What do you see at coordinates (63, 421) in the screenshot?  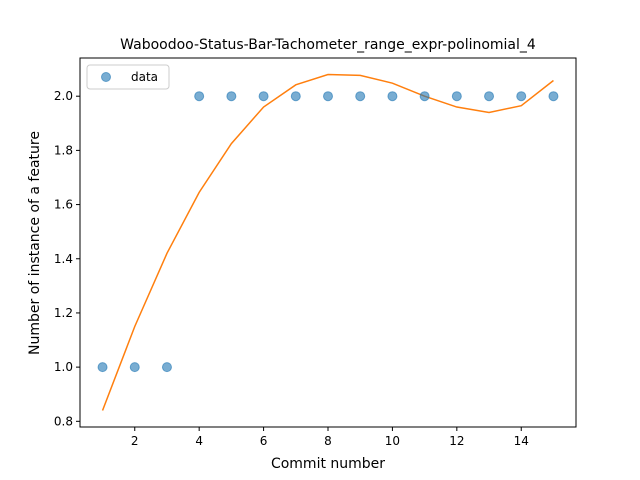 I see `y-tick-label: 0.8` at bounding box center [63, 421].